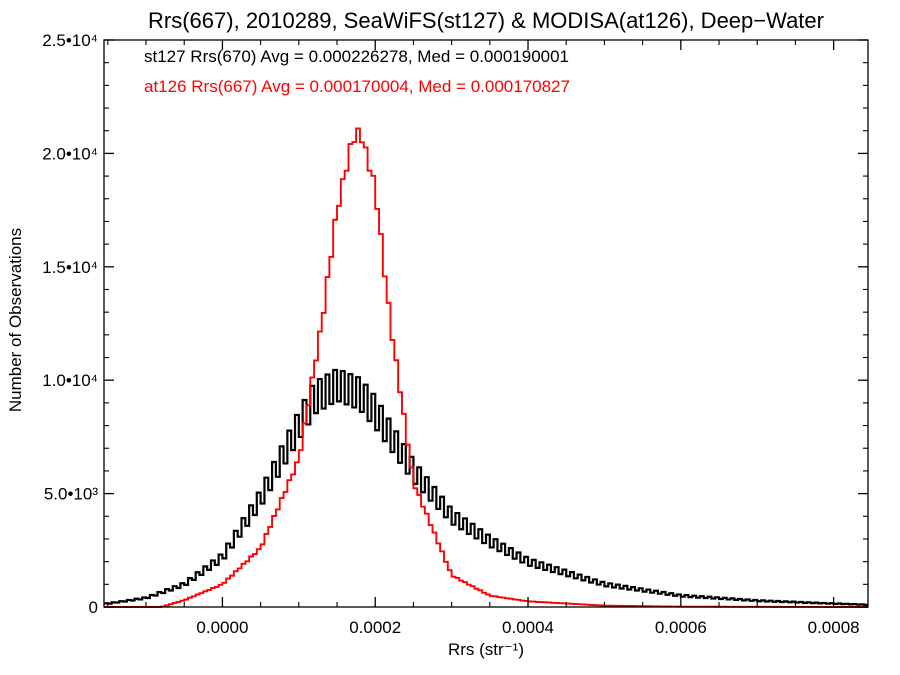 This screenshot has height=675, width=900. What do you see at coordinates (375, 627) in the screenshot?
I see `x-tick-label: 0.0002` at bounding box center [375, 627].